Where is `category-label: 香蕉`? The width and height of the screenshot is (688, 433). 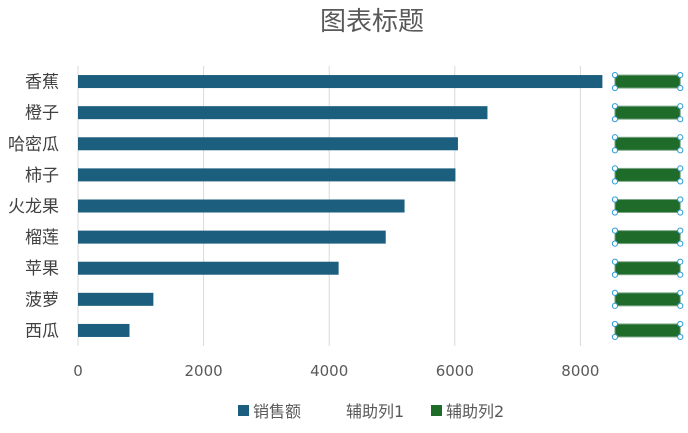
category-label: 香蕉 is located at coordinates (42, 83).